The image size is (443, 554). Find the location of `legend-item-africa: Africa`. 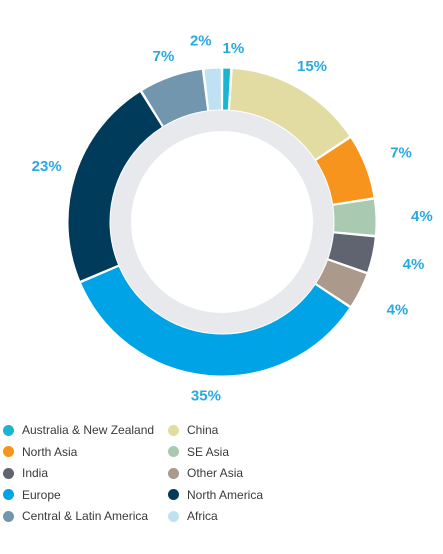

legend-item-africa: Africa is located at coordinates (193, 516).